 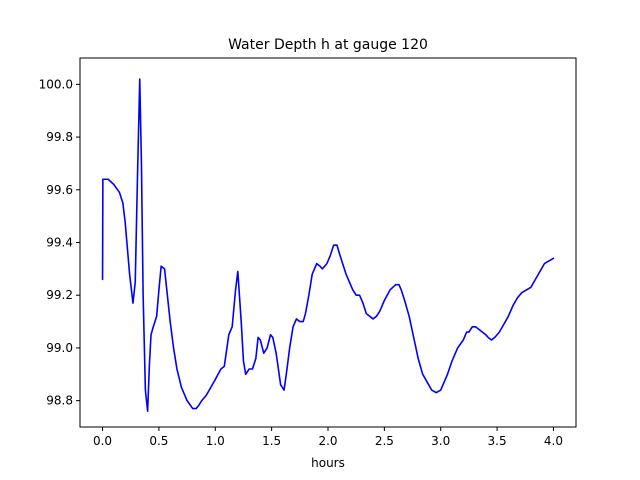 What do you see at coordinates (59, 190) in the screenshot?
I see `y-tick-label: 99.6` at bounding box center [59, 190].